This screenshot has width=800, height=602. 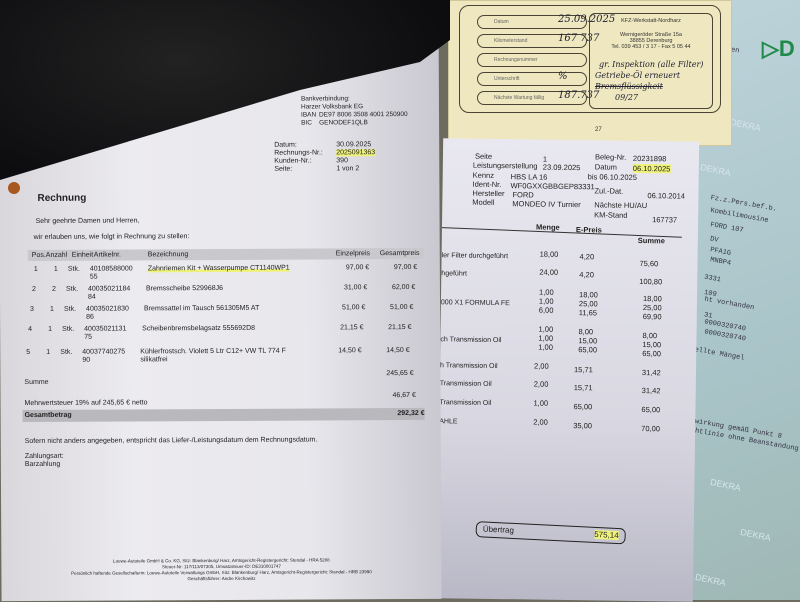 I want to click on bic: GENODEF1QLB, so click(x=343, y=123).